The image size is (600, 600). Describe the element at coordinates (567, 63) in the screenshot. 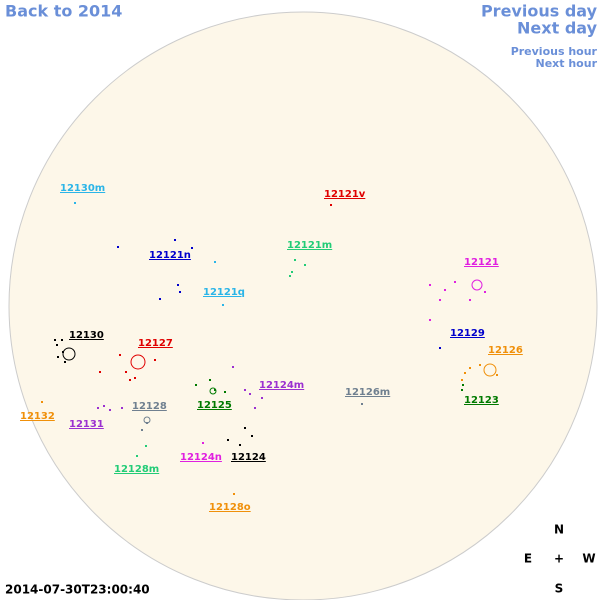

I see `next-hour-link: Next hour` at that location.